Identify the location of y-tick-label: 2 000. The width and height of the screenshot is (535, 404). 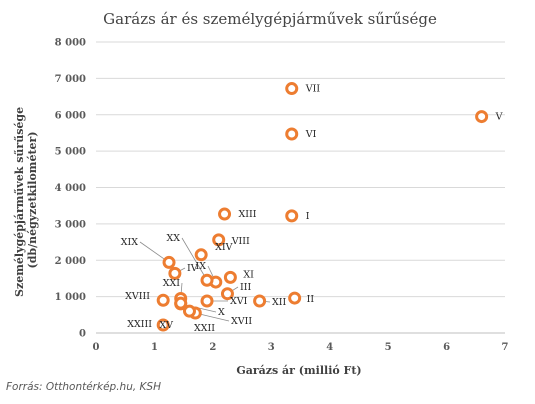
(70, 261).